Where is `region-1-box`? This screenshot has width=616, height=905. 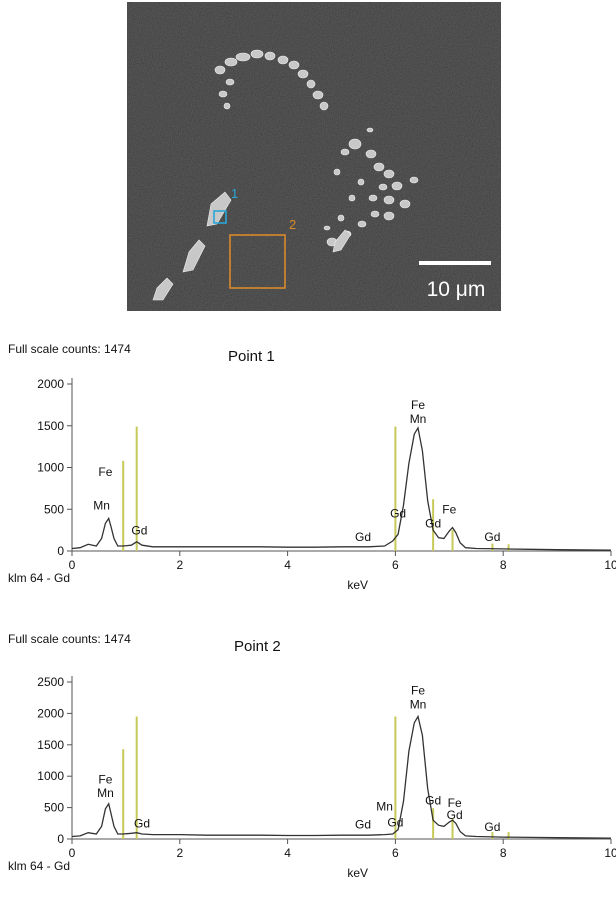 region-1-box is located at coordinates (220, 217).